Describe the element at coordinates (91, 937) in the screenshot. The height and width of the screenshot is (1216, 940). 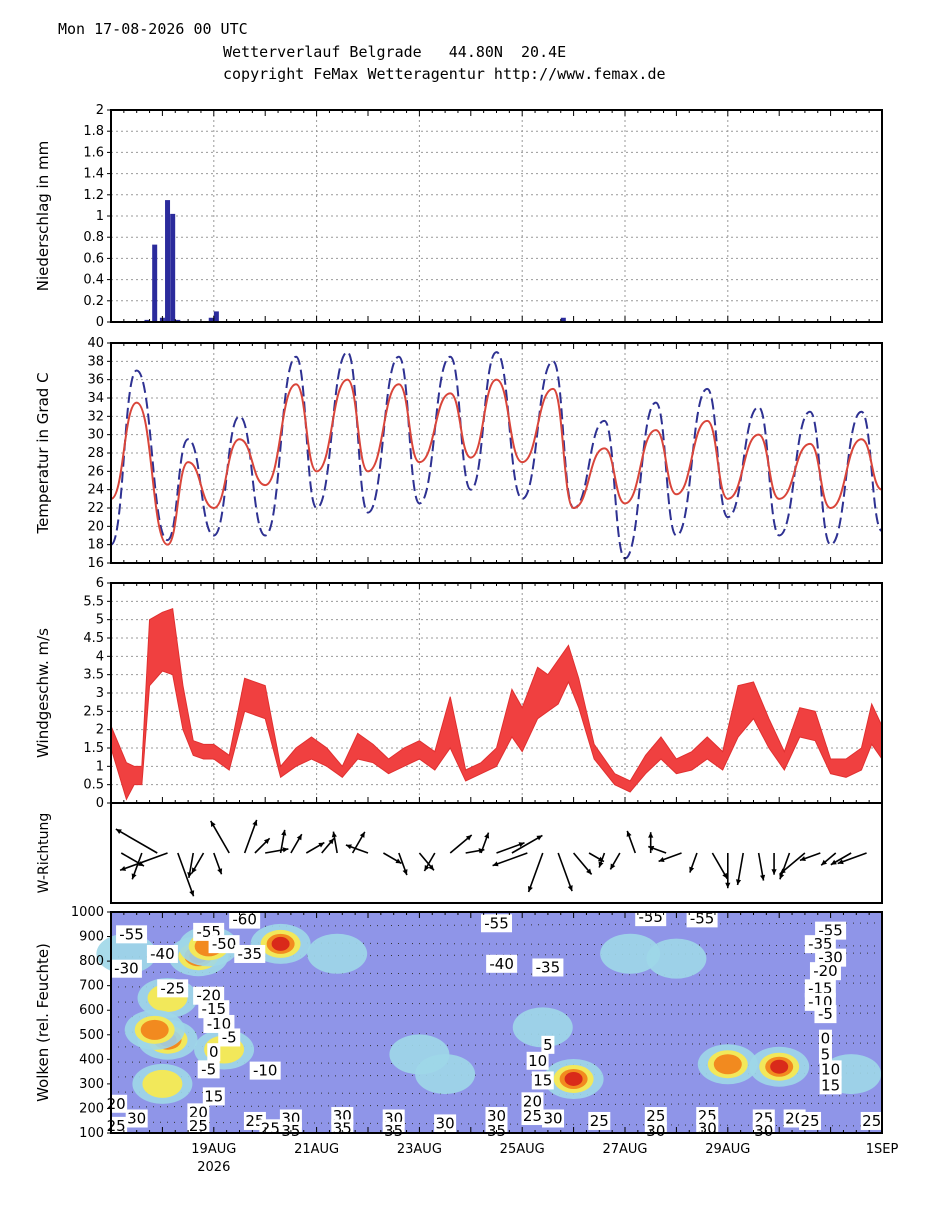
I see `y-tick-label: 900` at that location.